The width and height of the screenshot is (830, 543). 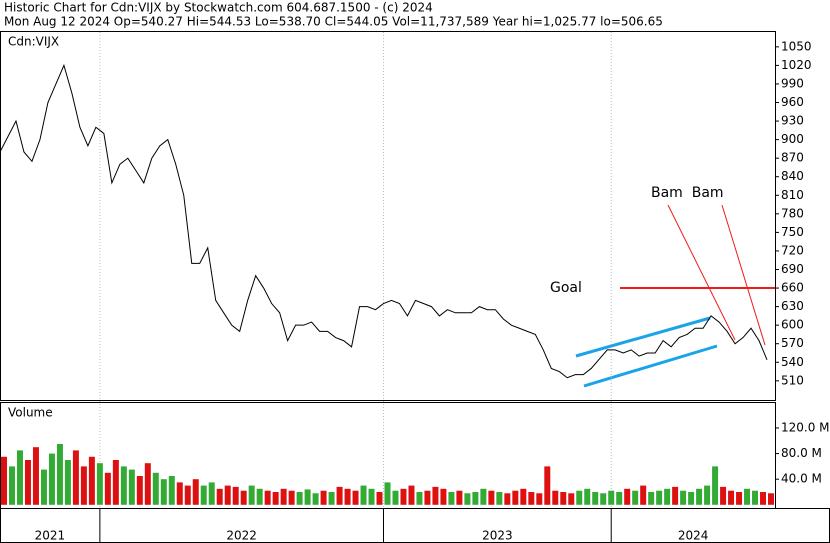 What do you see at coordinates (792, 213) in the screenshot?
I see `y-tick-label: 780` at bounding box center [792, 213].